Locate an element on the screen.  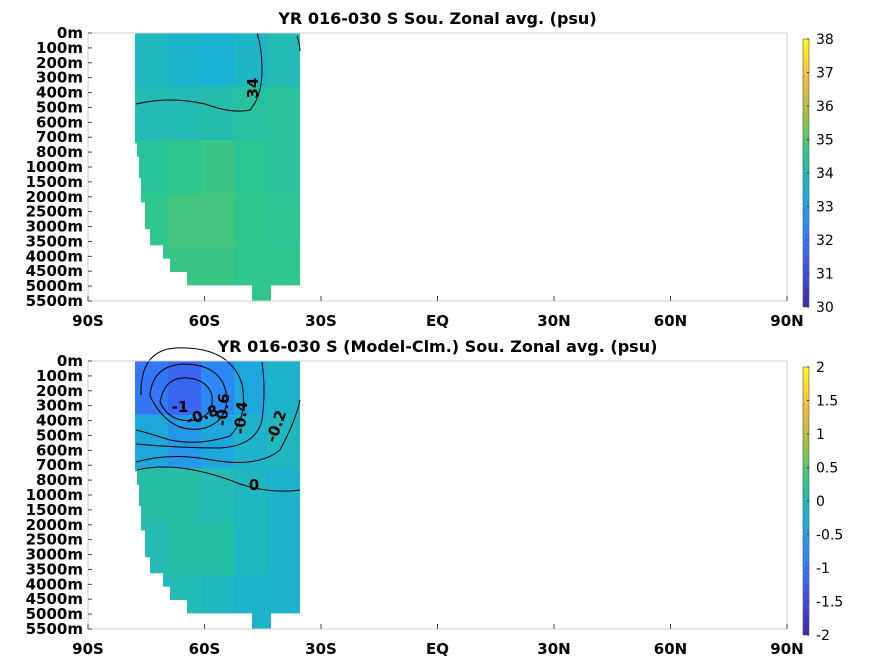
top-colorbar-tick-label: 35 is located at coordinates (825, 141).